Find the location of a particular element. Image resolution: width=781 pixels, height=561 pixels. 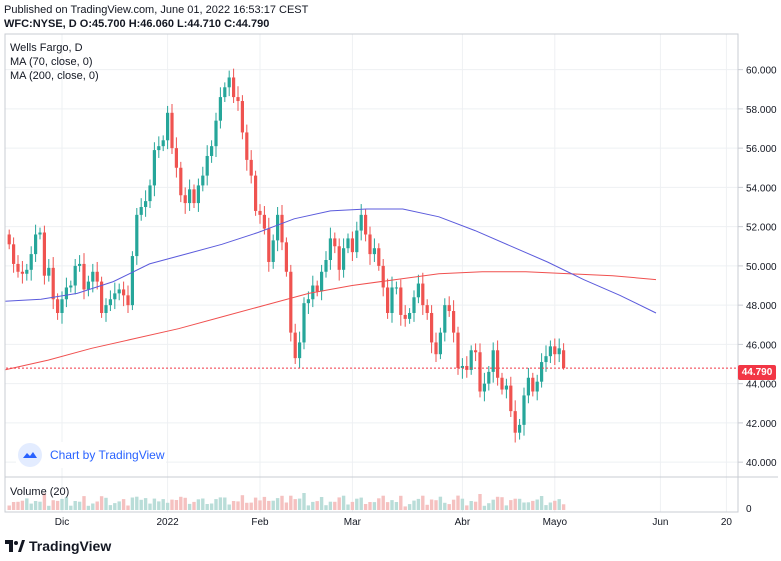

tradingview-logo-icon is located at coordinates (15, 546).